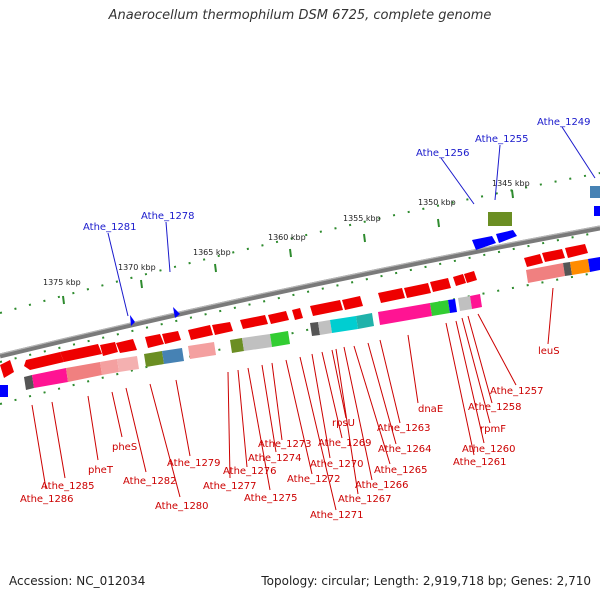 This screenshot has width=600, height=600. Describe the element at coordinates (285, 444) in the screenshot. I see `gene-label: Athe_1273` at that location.